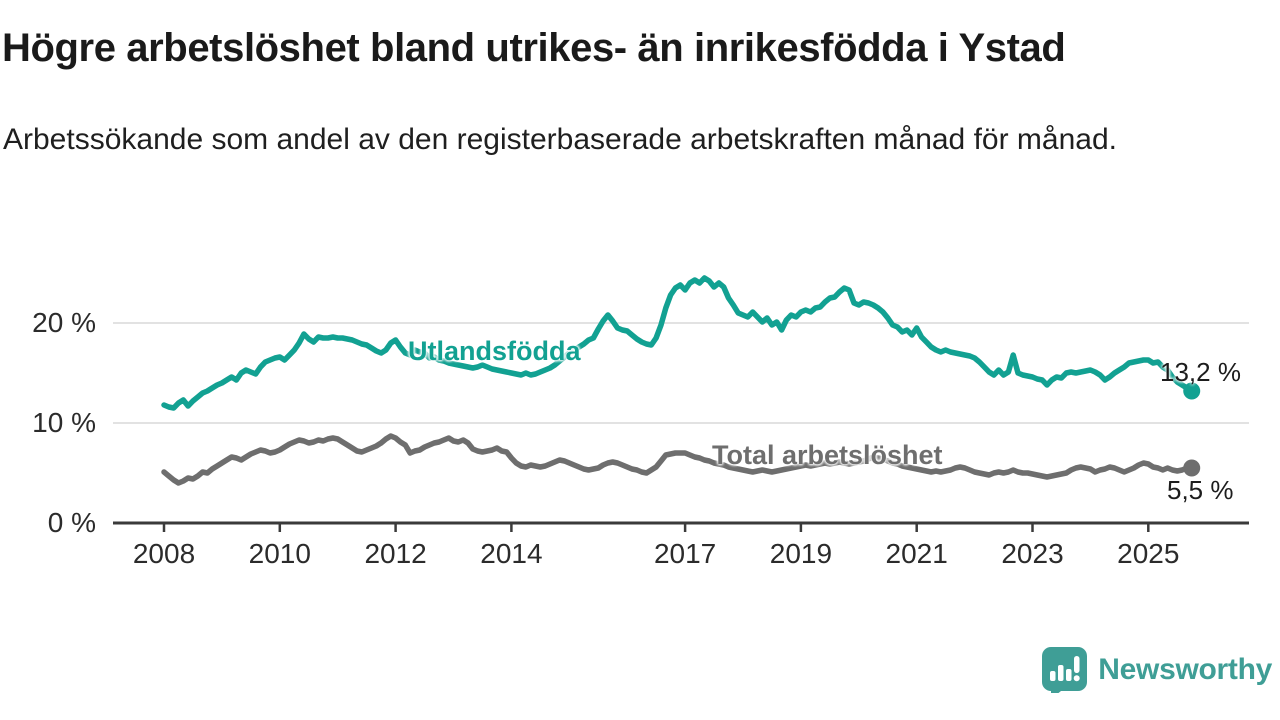  I want to click on newsworthy-logo: Newsworthy, so click(1156, 669).